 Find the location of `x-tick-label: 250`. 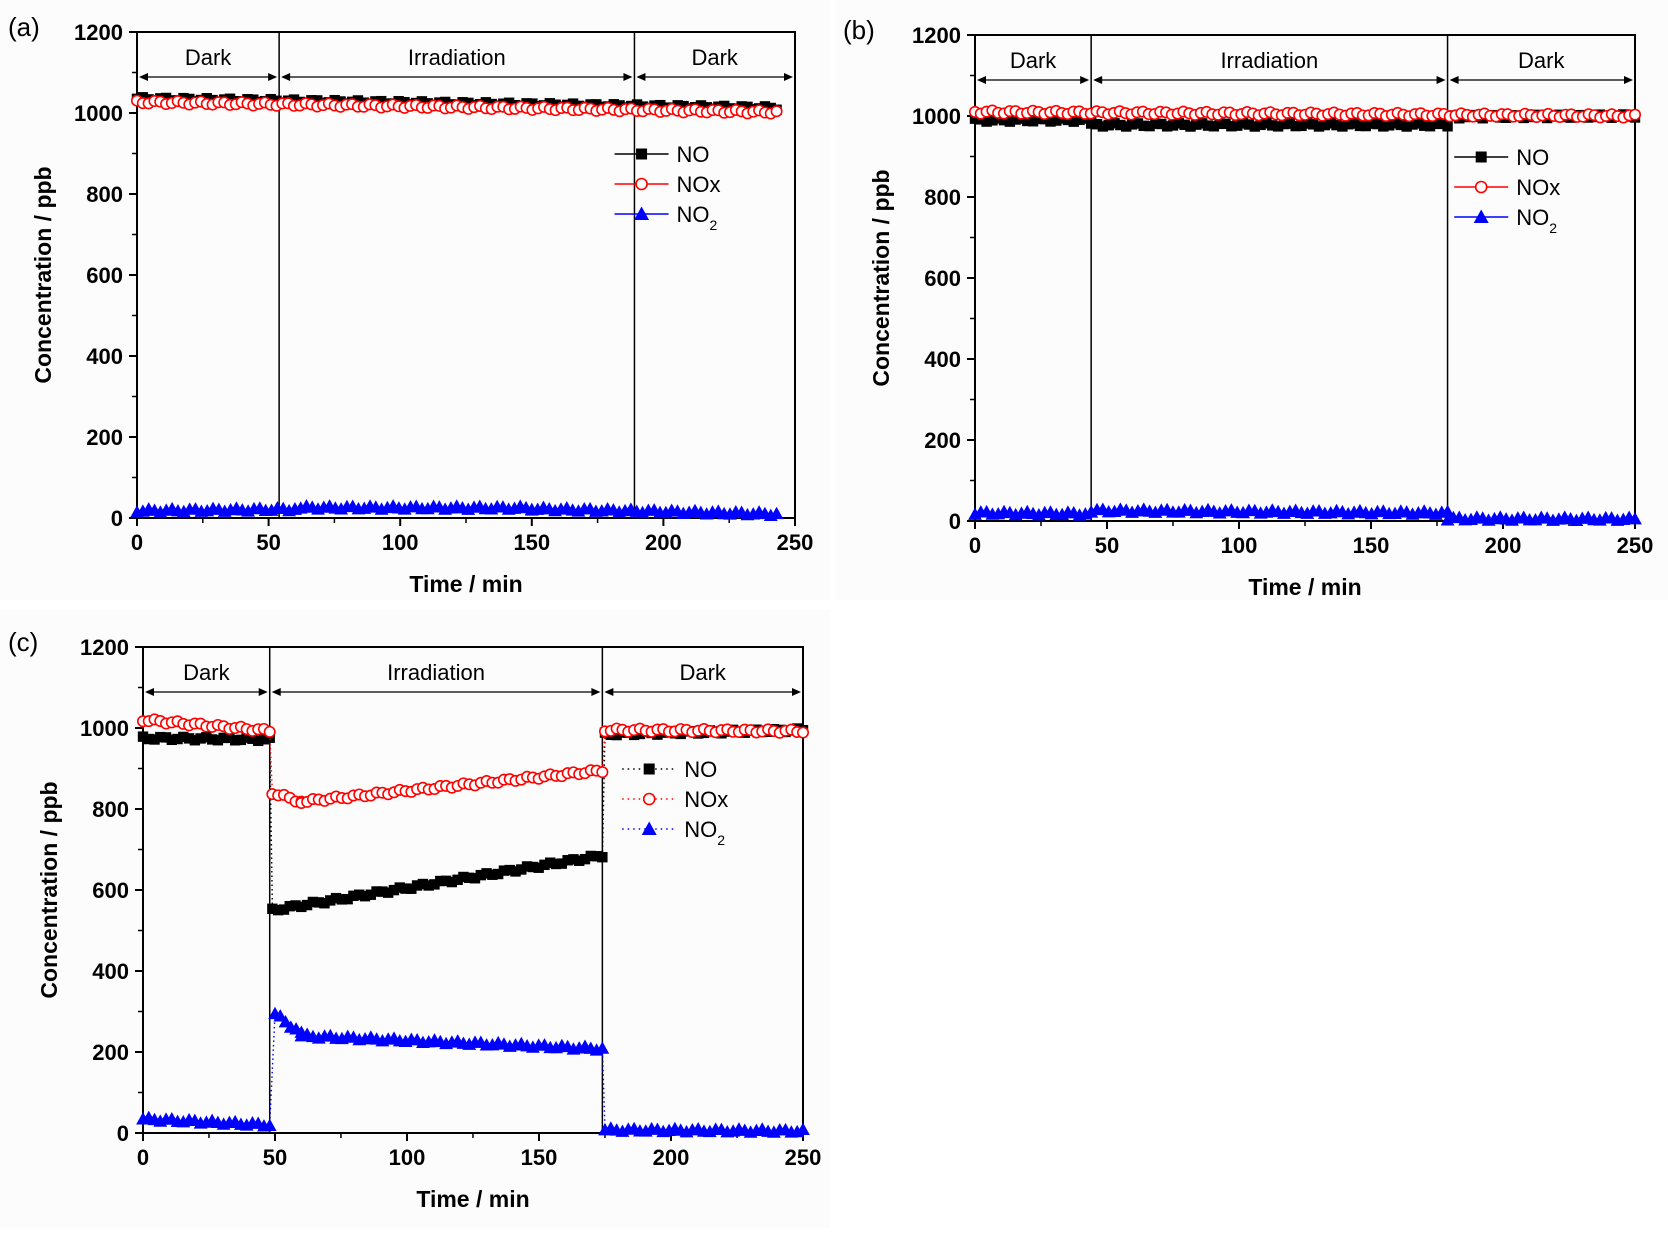

x-tick-label: 250 is located at coordinates (1635, 545).